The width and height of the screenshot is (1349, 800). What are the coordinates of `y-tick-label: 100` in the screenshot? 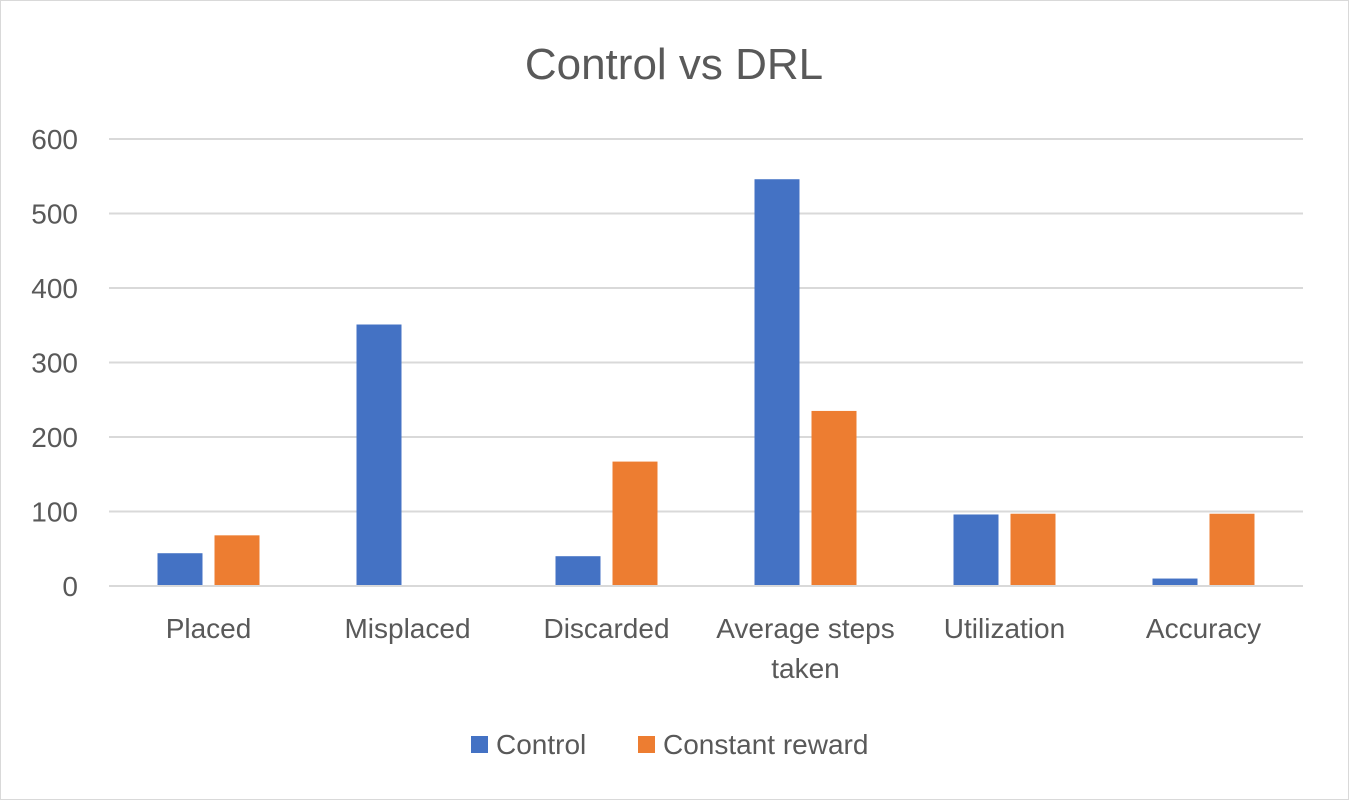 It's located at (54, 512).